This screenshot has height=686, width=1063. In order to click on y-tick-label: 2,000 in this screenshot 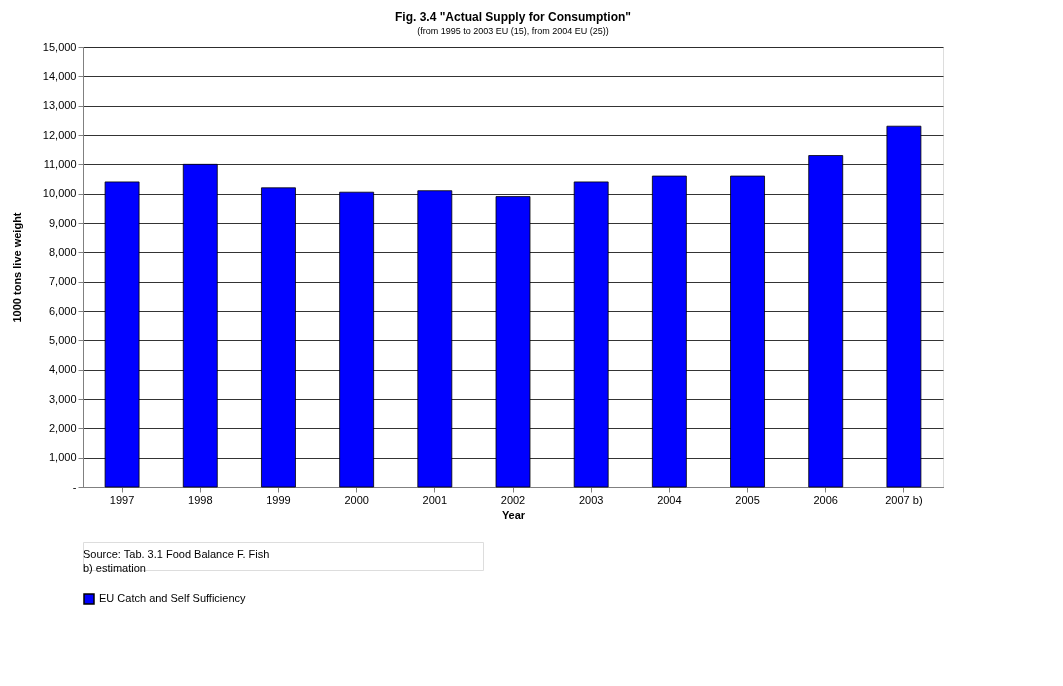, I will do `click(62, 427)`.